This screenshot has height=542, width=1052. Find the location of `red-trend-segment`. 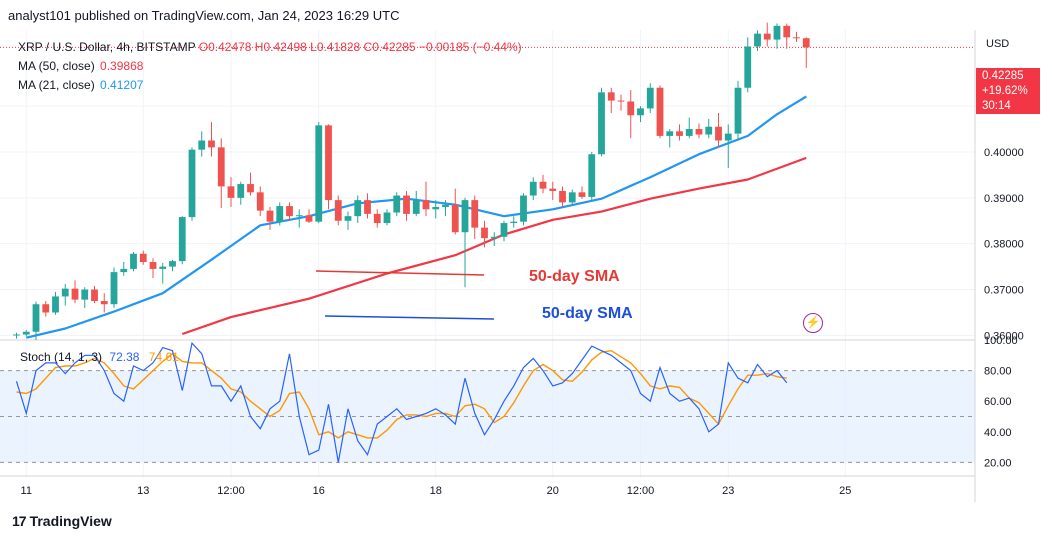

red-trend-segment is located at coordinates (400, 273).